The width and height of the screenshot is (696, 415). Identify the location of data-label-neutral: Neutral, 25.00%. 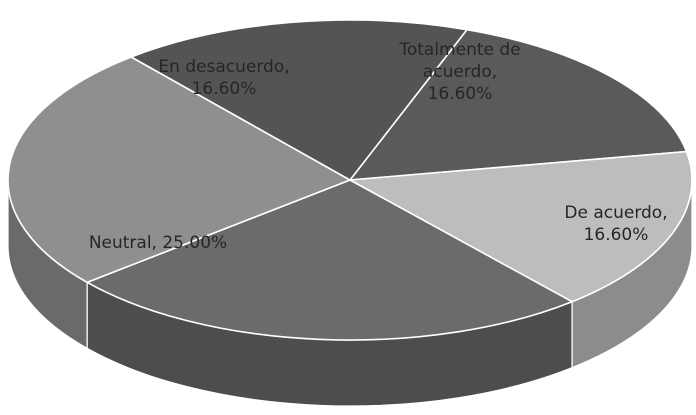
(158, 243).